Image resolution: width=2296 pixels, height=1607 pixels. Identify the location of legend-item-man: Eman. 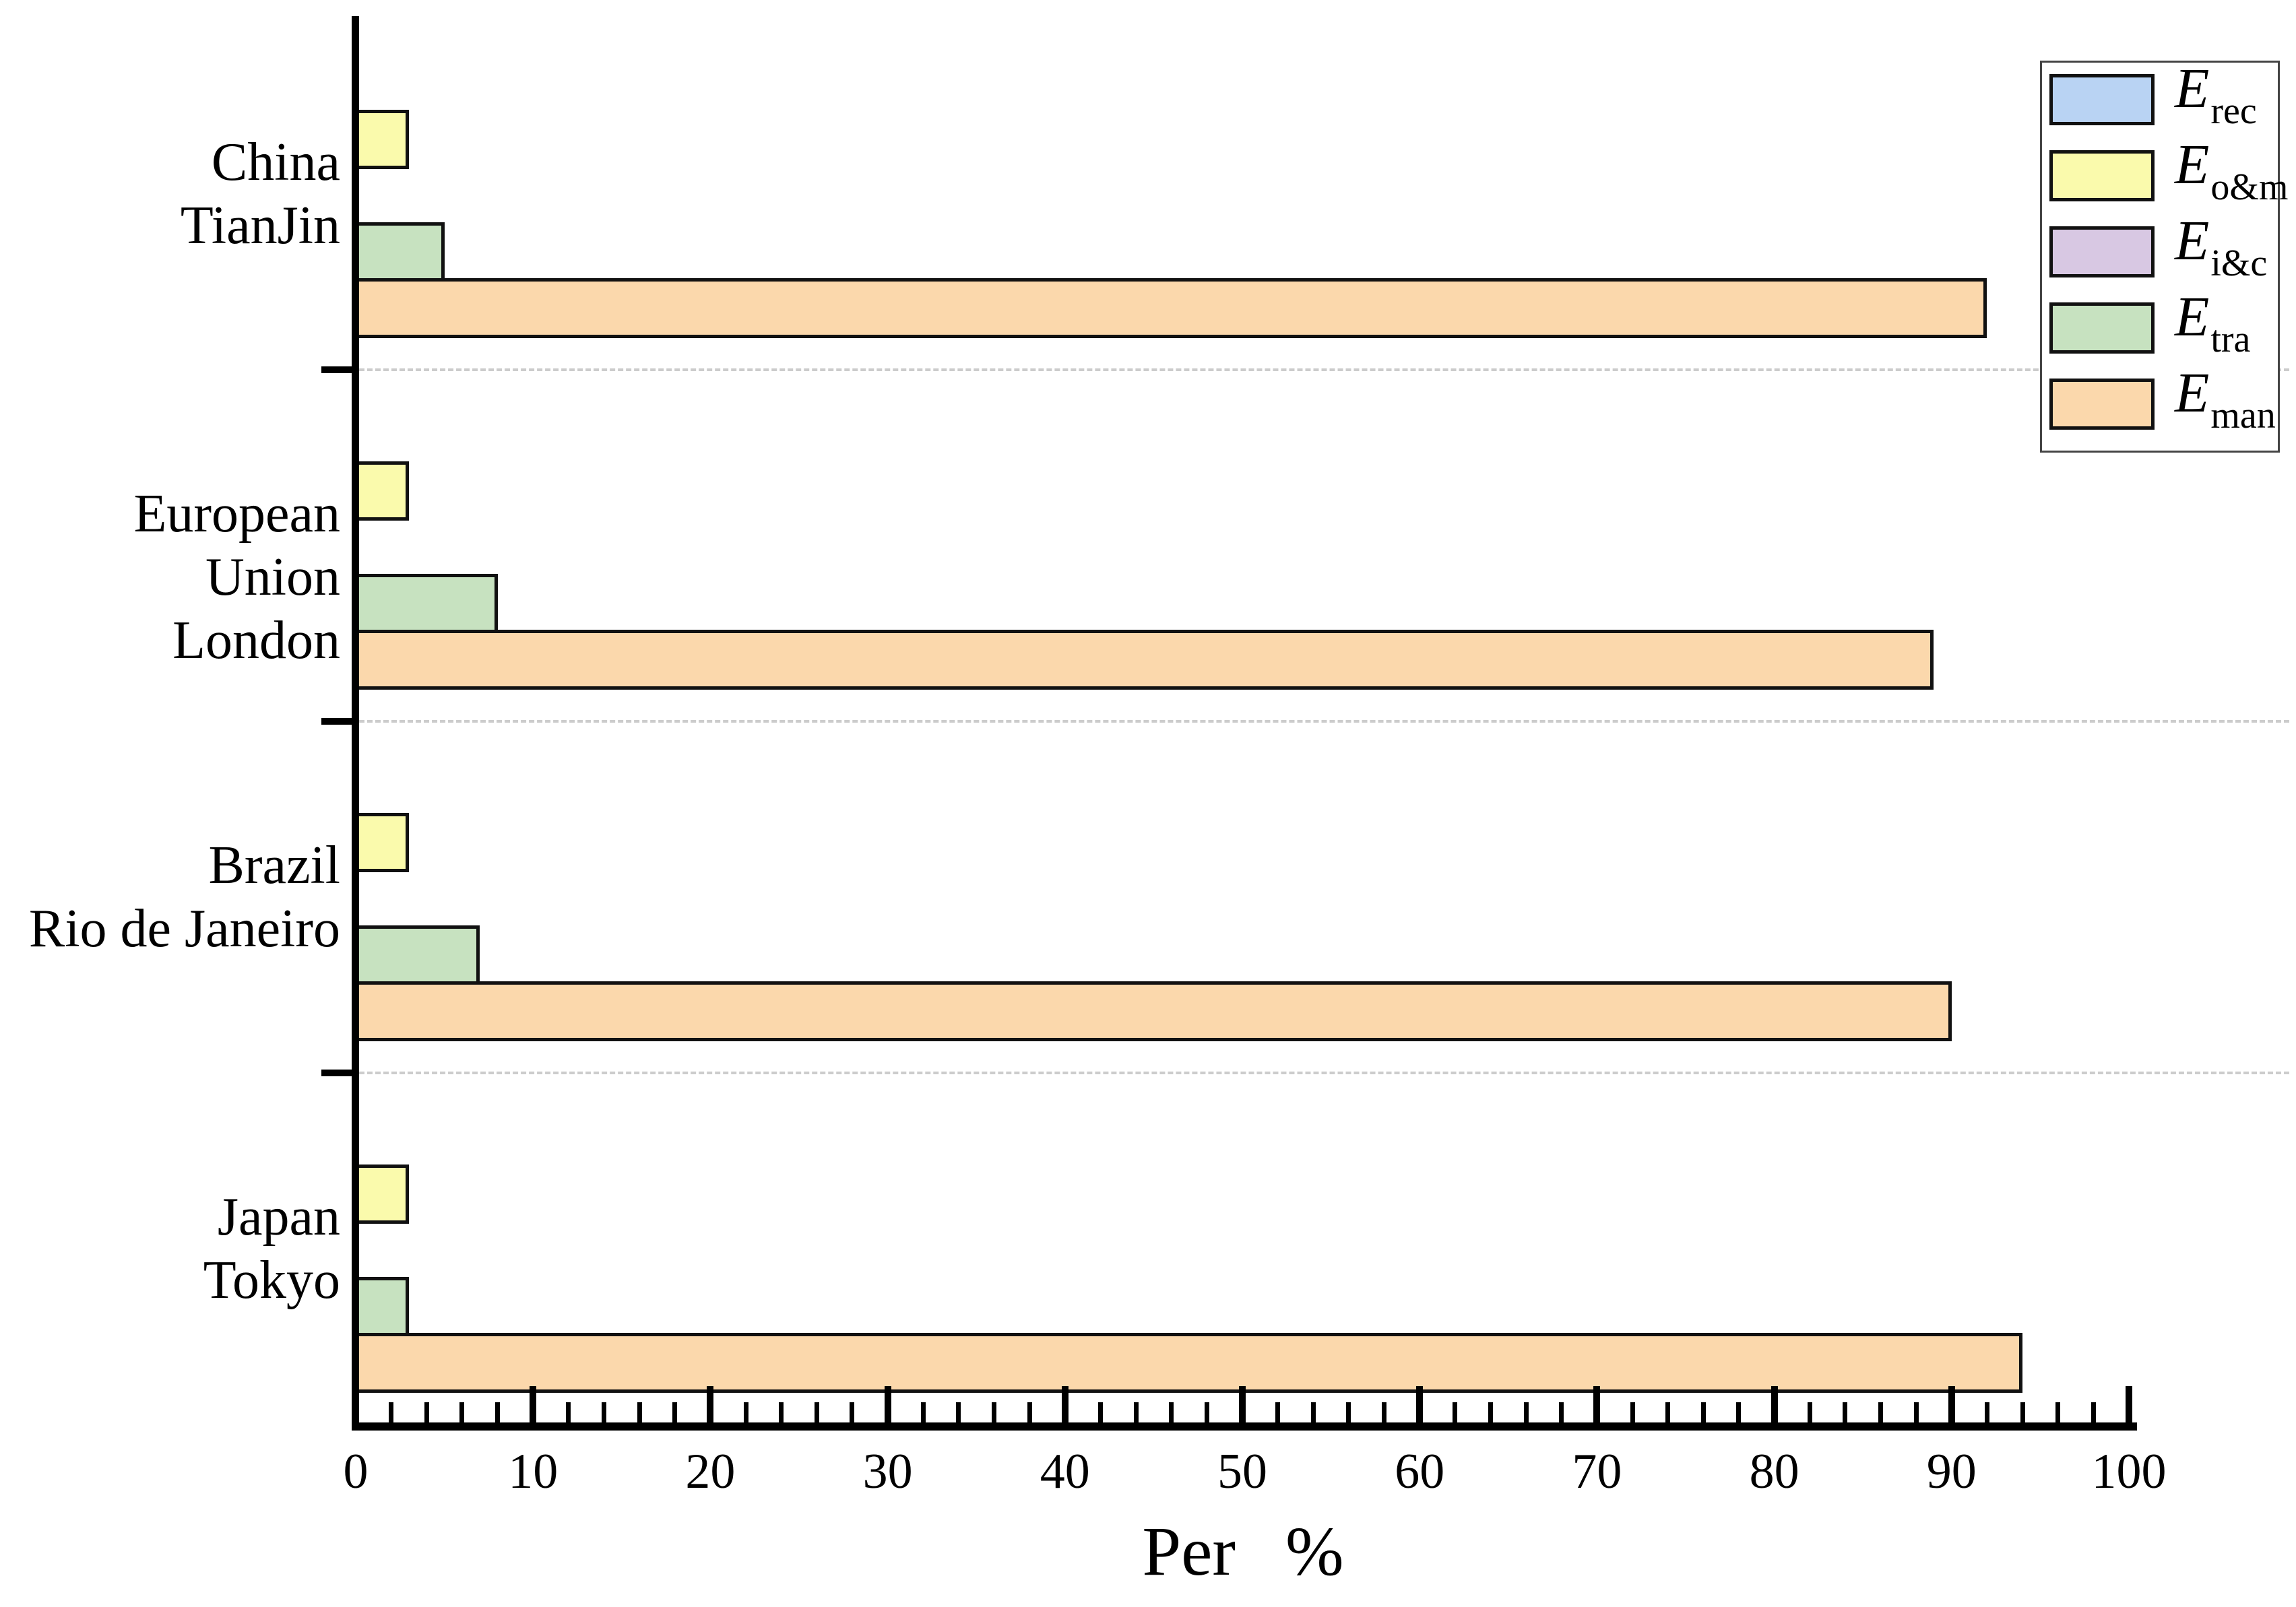
(2162, 400).